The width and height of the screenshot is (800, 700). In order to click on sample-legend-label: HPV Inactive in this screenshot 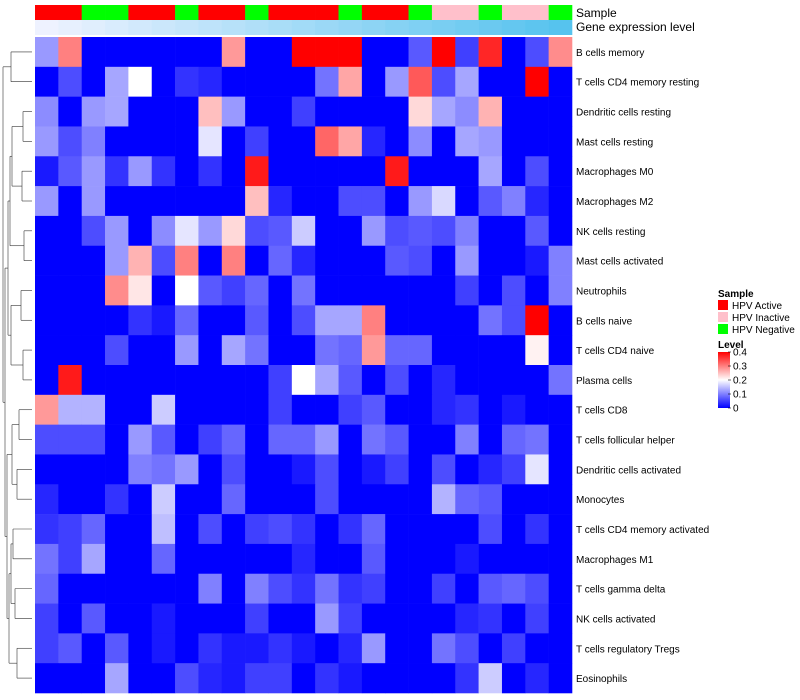, I will do `click(761, 318)`.